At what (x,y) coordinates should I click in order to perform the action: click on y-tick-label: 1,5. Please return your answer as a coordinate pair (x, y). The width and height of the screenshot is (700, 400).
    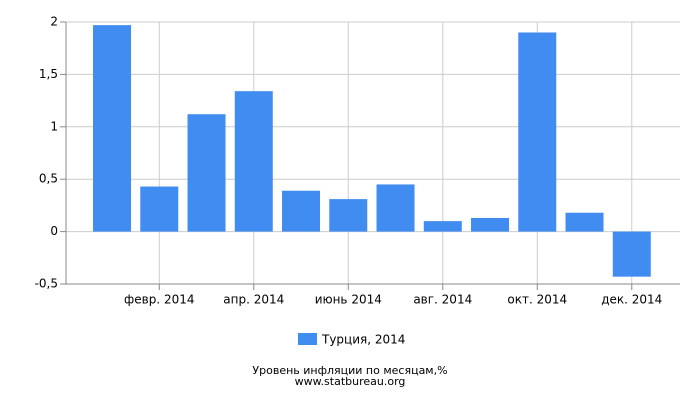
    Looking at the image, I should click on (48, 74).